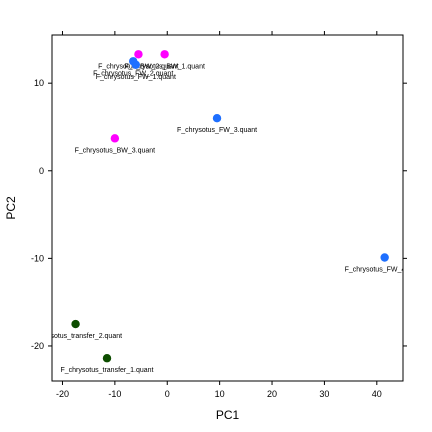 Image resolution: width=432 pixels, height=432 pixels. Describe the element at coordinates (136, 77) in the screenshot. I see `point-label: F_chrysotus_FW_1.quant` at that location.